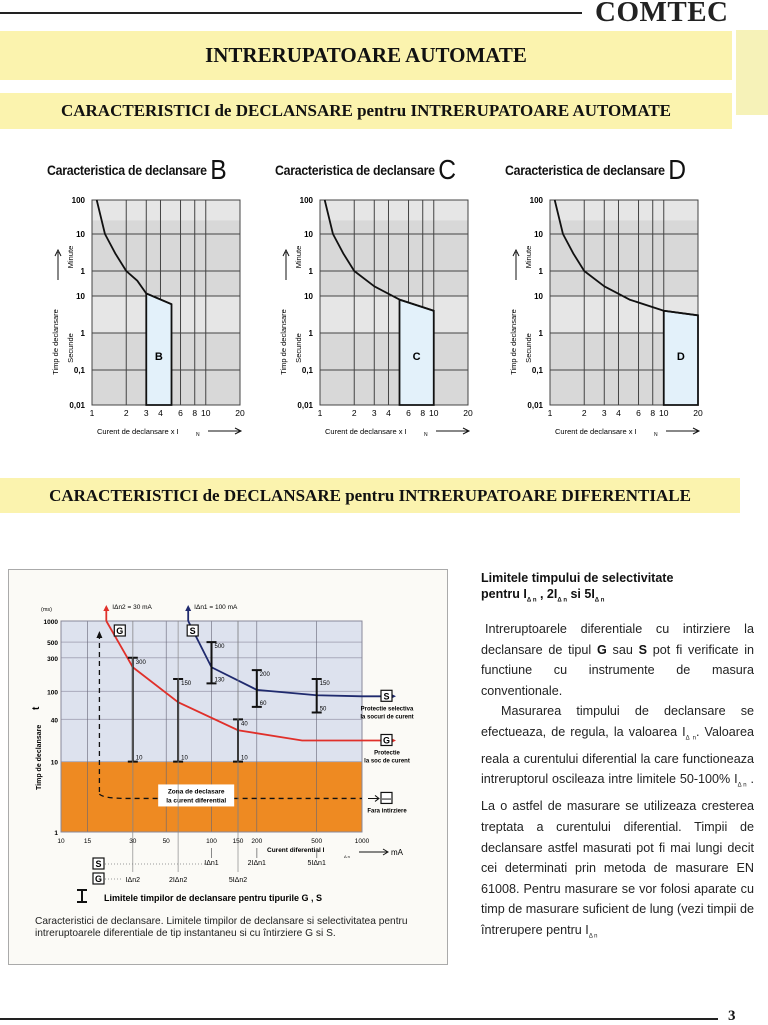 Image resolution: width=768 pixels, height=1025 pixels. What do you see at coordinates (397, 852) in the screenshot?
I see `x-unit: mA` at bounding box center [397, 852].